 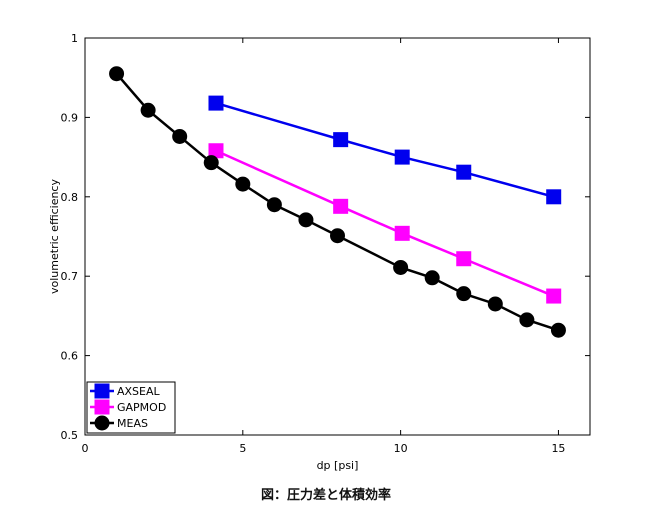 What do you see at coordinates (558, 448) in the screenshot?
I see `x-tick-label: 15` at bounding box center [558, 448].